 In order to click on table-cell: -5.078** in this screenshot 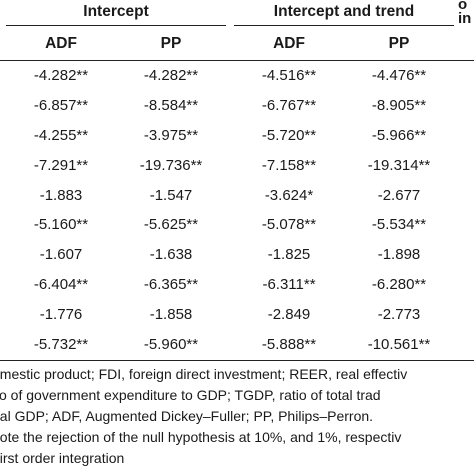, I will do `click(289, 225)`.